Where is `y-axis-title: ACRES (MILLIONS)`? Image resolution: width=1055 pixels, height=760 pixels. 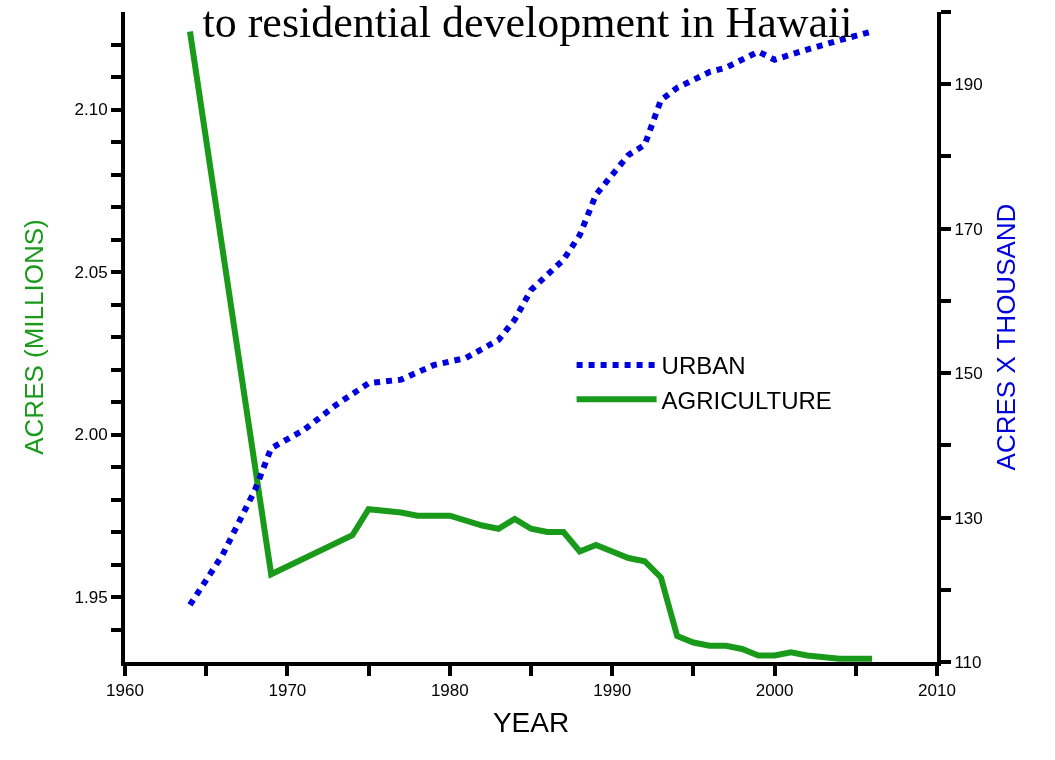
y-axis-title: ACRES (MILLIONS) is located at coordinates (34, 337).